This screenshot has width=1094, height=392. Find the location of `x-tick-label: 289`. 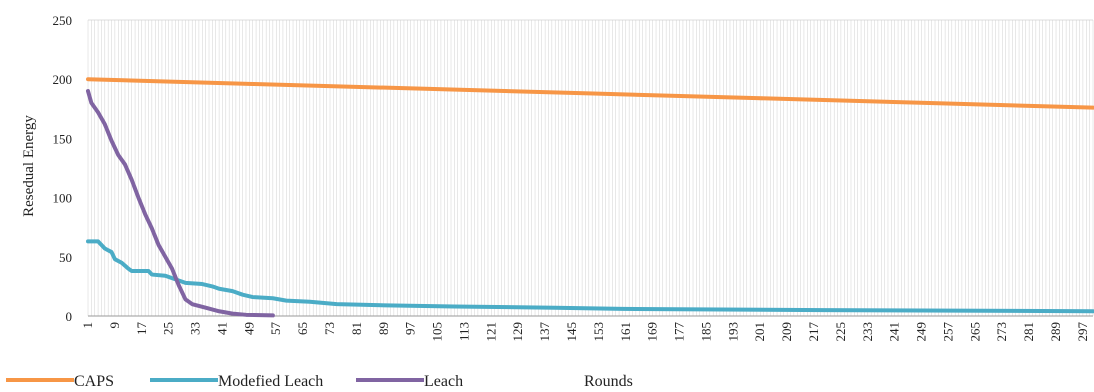

x-tick-label: 289 is located at coordinates (1055, 332).